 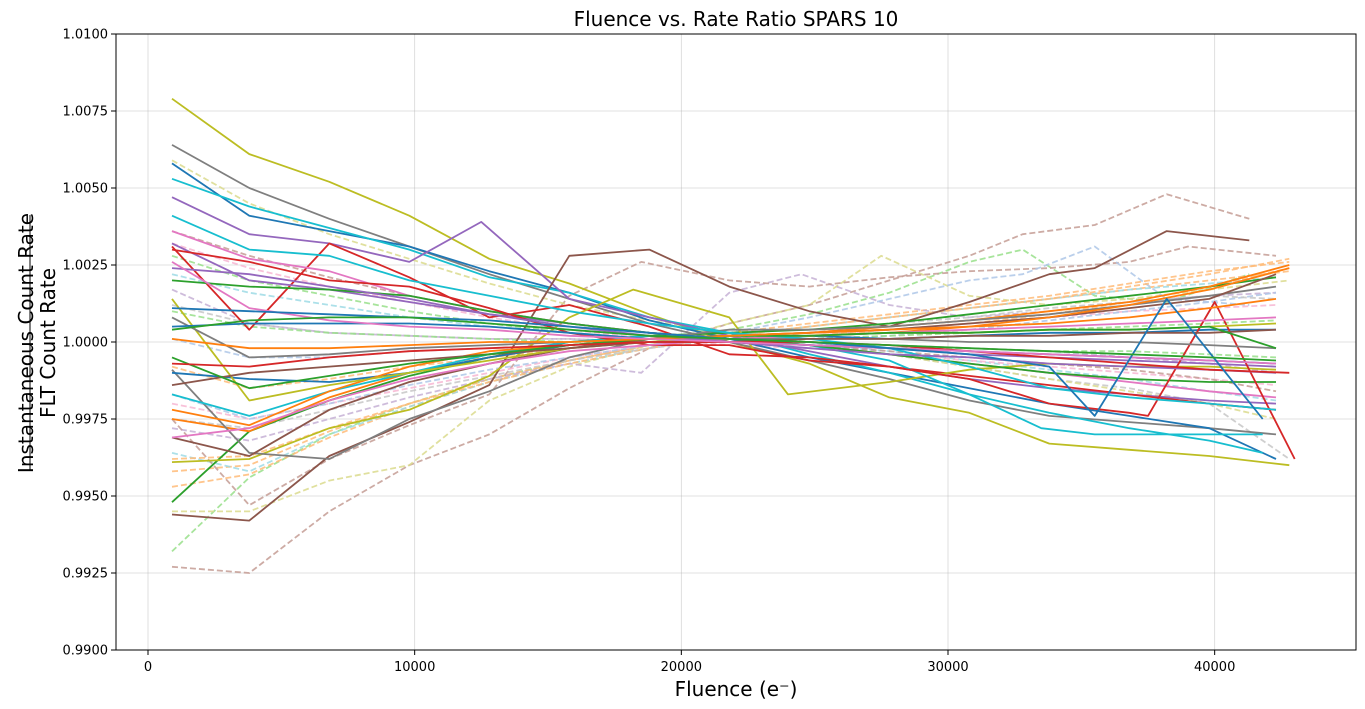 What do you see at coordinates (148, 667) in the screenshot?
I see `x-tick-label: 0` at bounding box center [148, 667].